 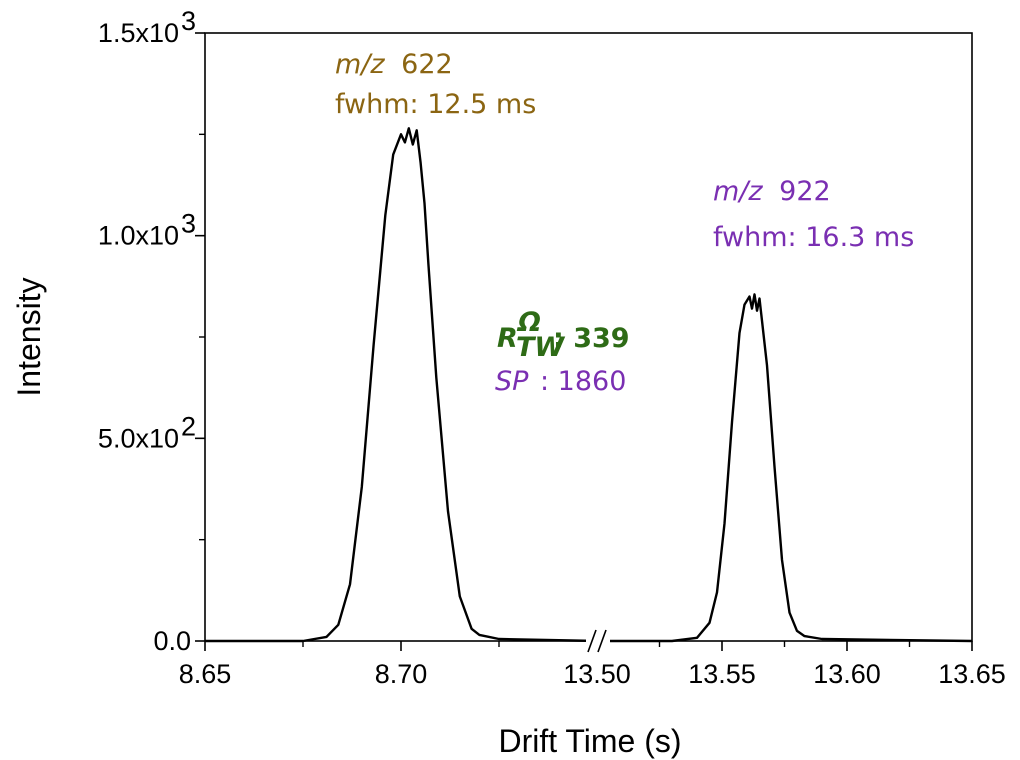 I want to click on sp-symbol: SP, so click(x=512, y=381).